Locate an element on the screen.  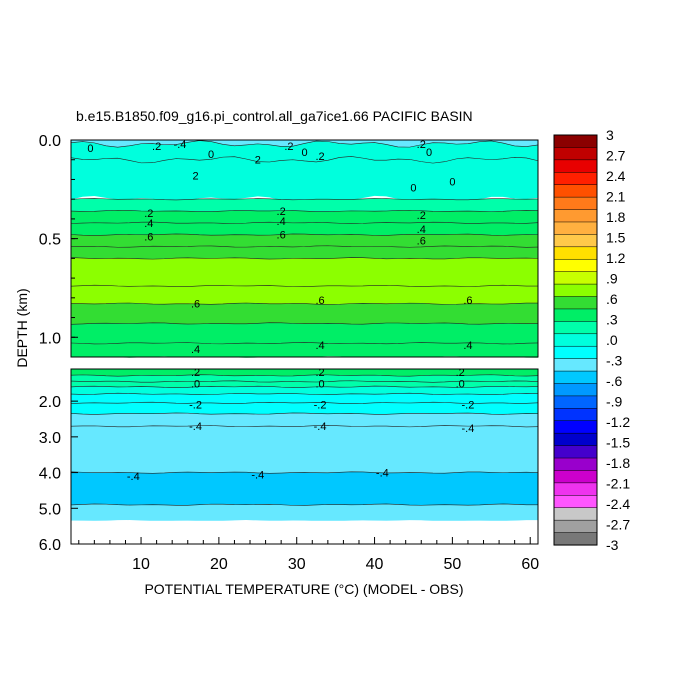
colorbar-label: .3 is located at coordinates (612, 320).